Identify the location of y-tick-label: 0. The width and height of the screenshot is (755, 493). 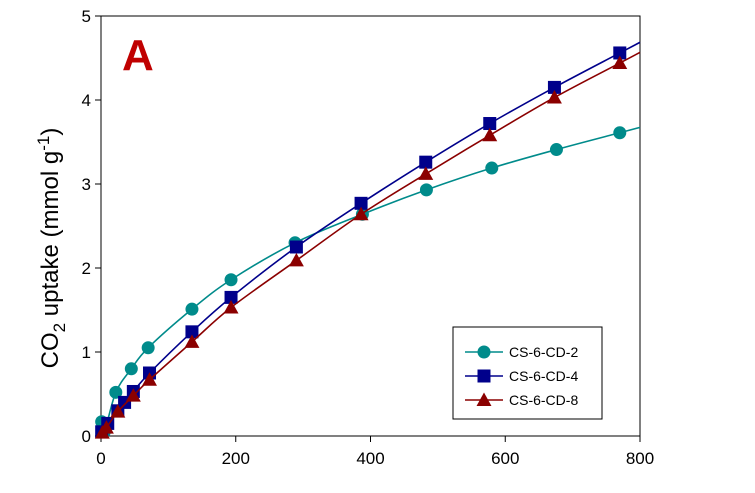
(86, 436).